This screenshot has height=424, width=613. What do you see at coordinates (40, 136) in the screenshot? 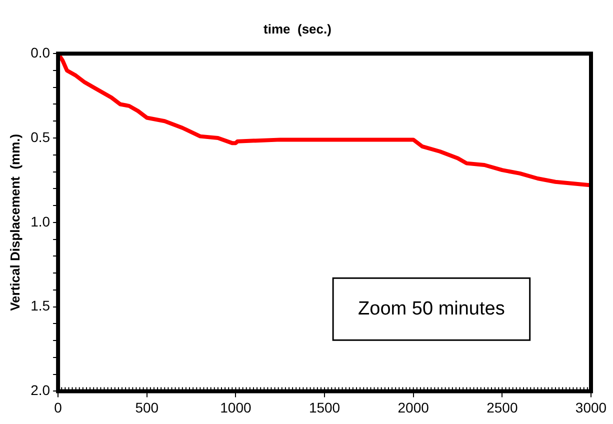
I see `y-tick-label: 0.5` at bounding box center [40, 136].